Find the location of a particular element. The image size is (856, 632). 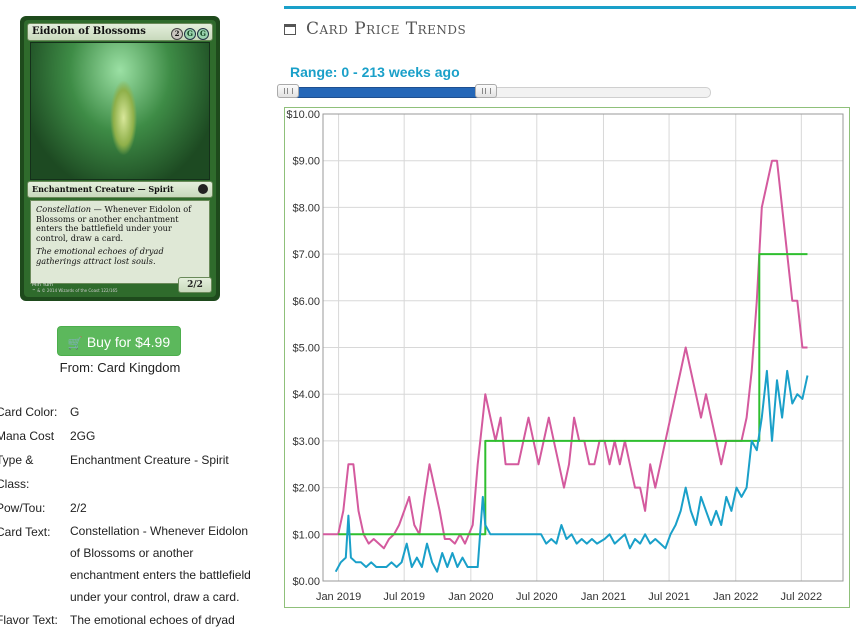

detail-row: Mana Cost 2GG is located at coordinates (128, 436).